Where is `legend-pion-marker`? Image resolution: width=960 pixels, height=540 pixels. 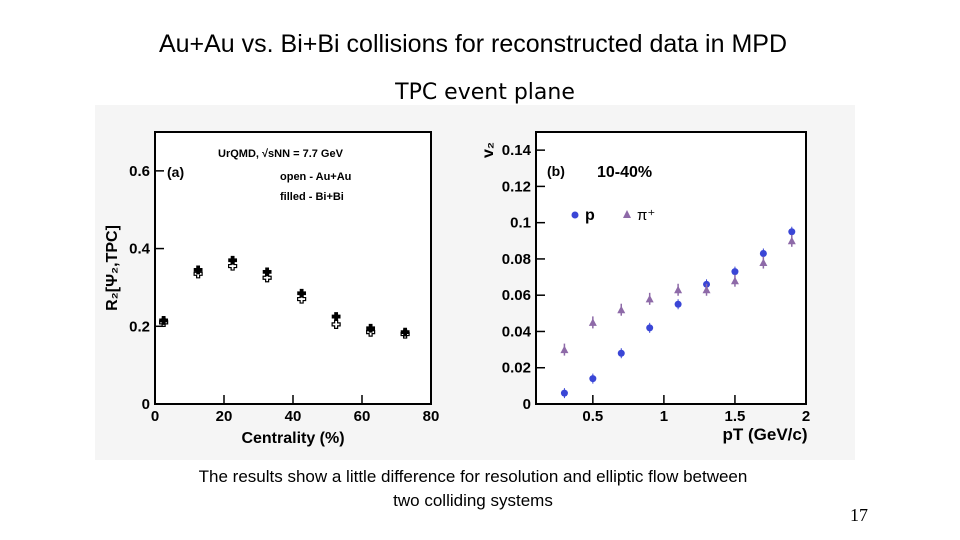
legend-pion-marker is located at coordinates (627, 214).